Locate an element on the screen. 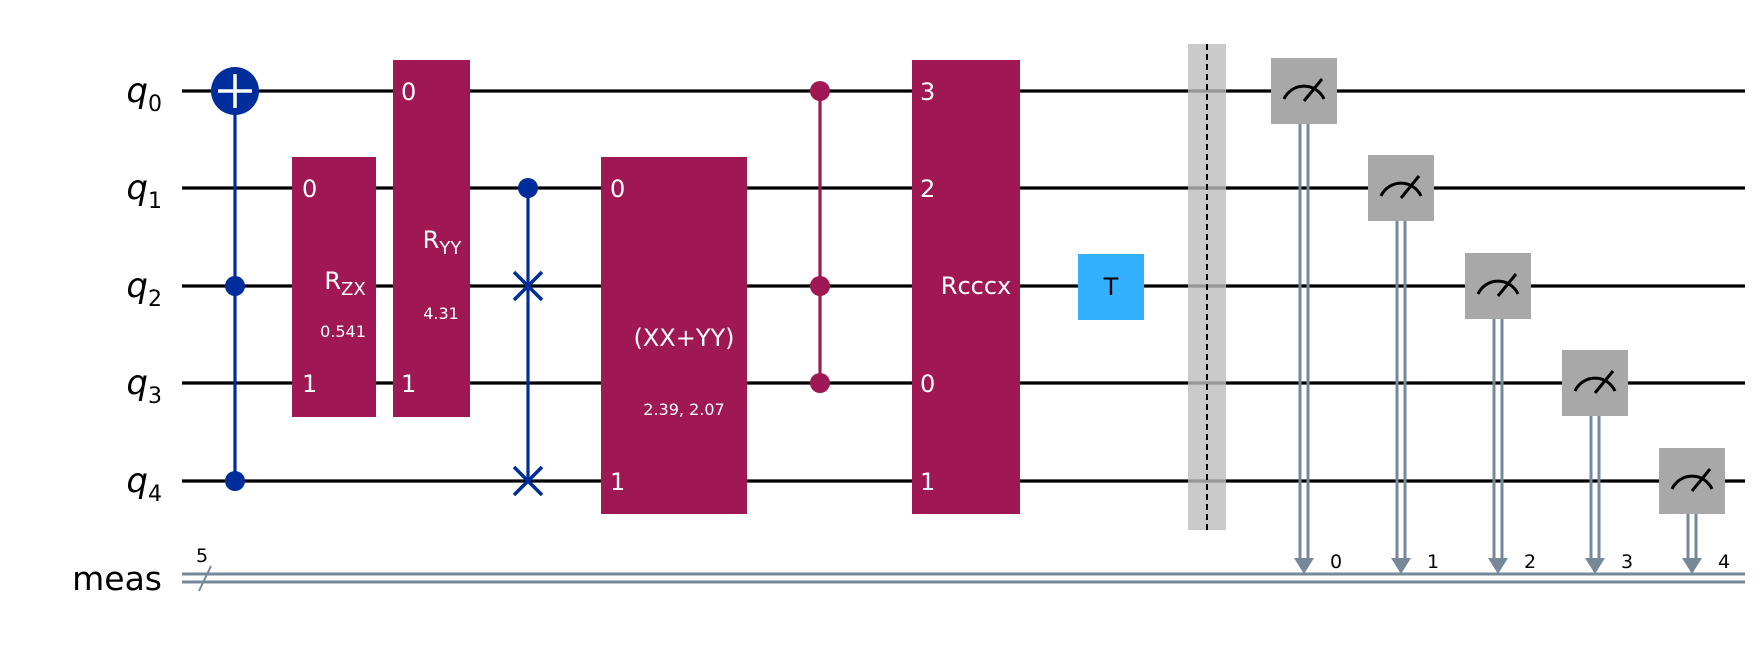 Image resolution: width=1762 pixels, height=648 pixels. cnot-target-icon is located at coordinates (235, 91).